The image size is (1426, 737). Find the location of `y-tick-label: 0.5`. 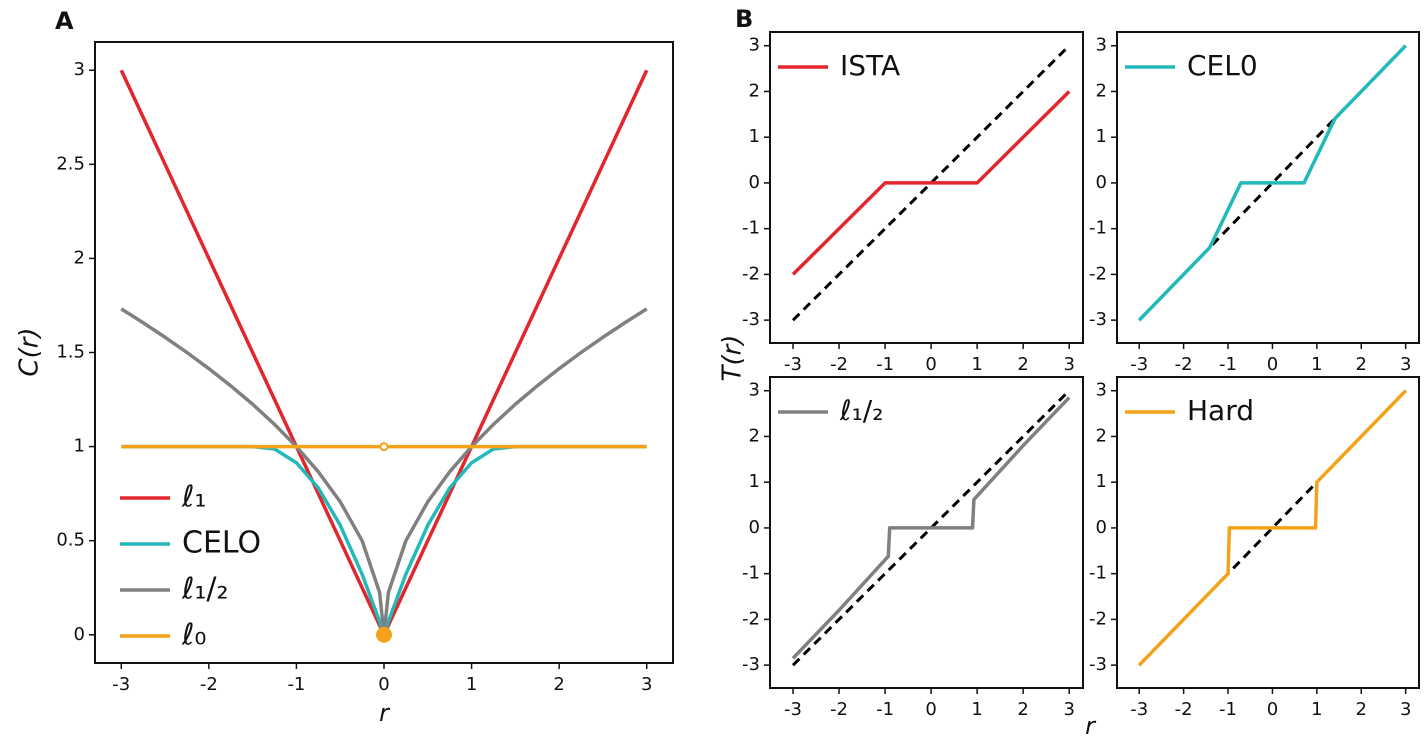

y-tick-label: 0.5 is located at coordinates (70, 540).